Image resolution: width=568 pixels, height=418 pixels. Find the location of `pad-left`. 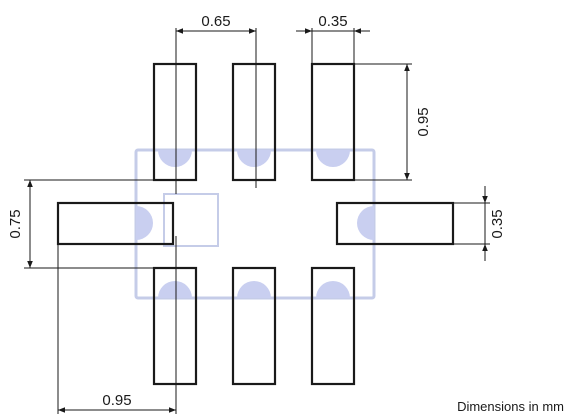

pad-left is located at coordinates (115, 223).